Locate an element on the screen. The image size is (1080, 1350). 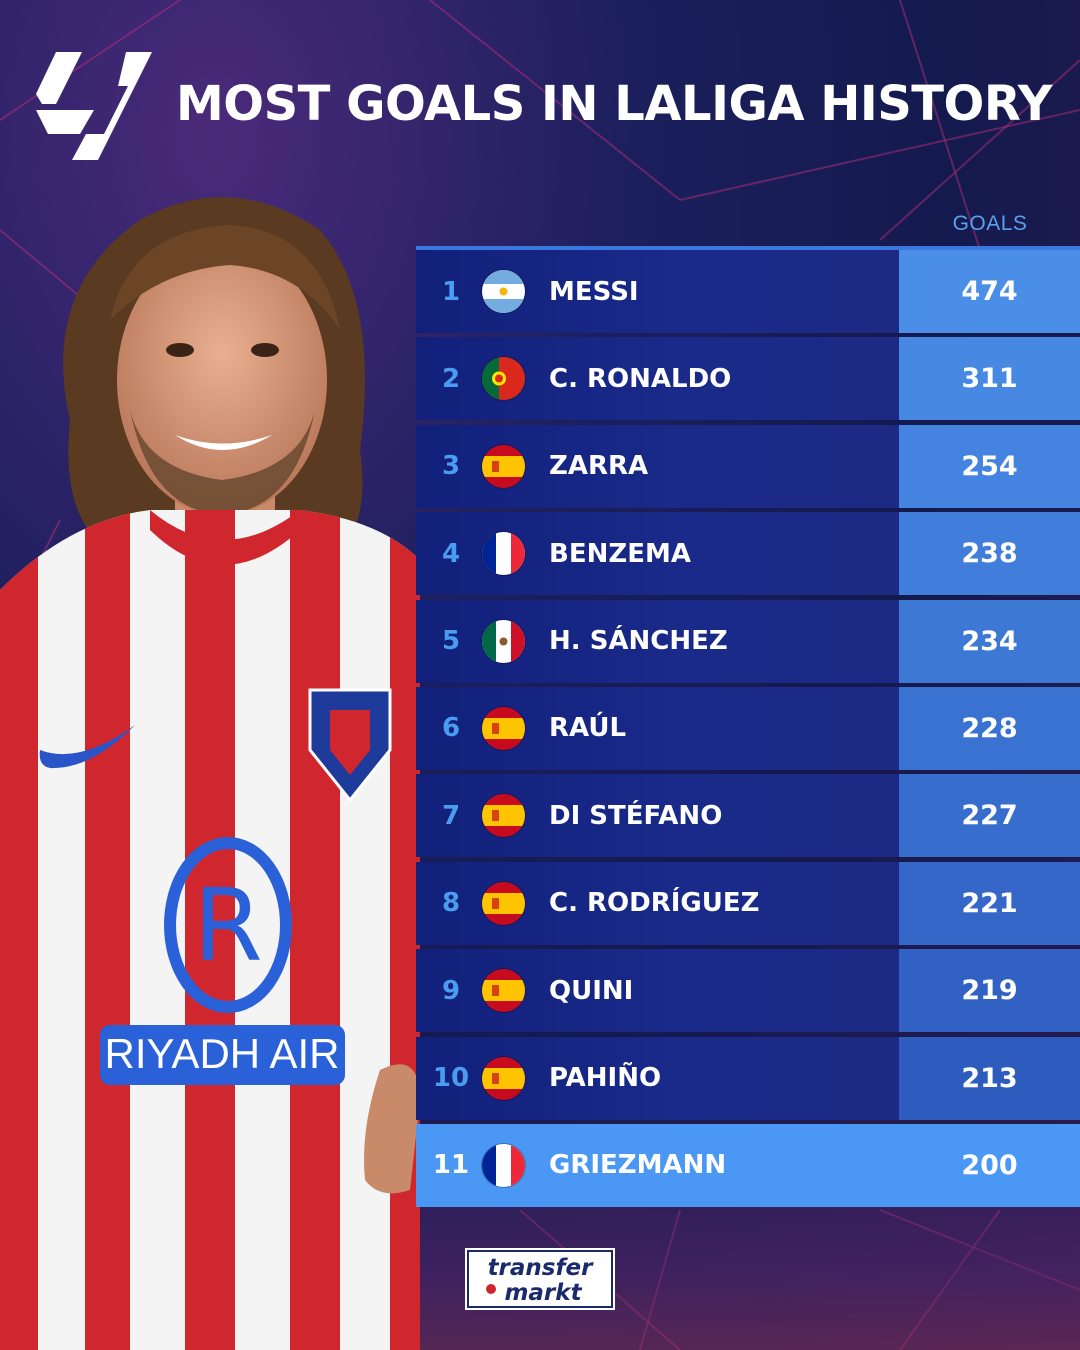
rank-label: 5 is located at coordinates (451, 641).